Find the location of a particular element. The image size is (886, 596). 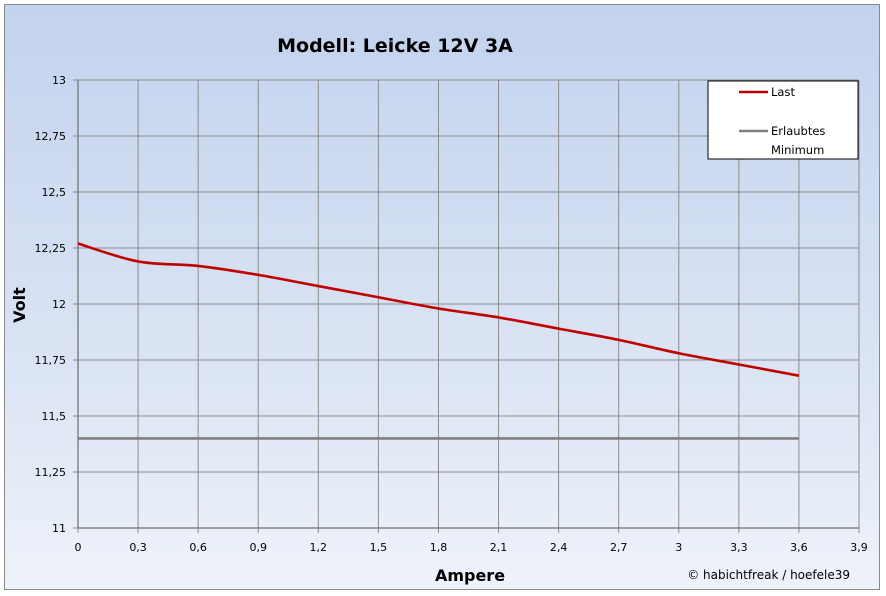

y-tick-label: 12,75 is located at coordinates (51, 136).